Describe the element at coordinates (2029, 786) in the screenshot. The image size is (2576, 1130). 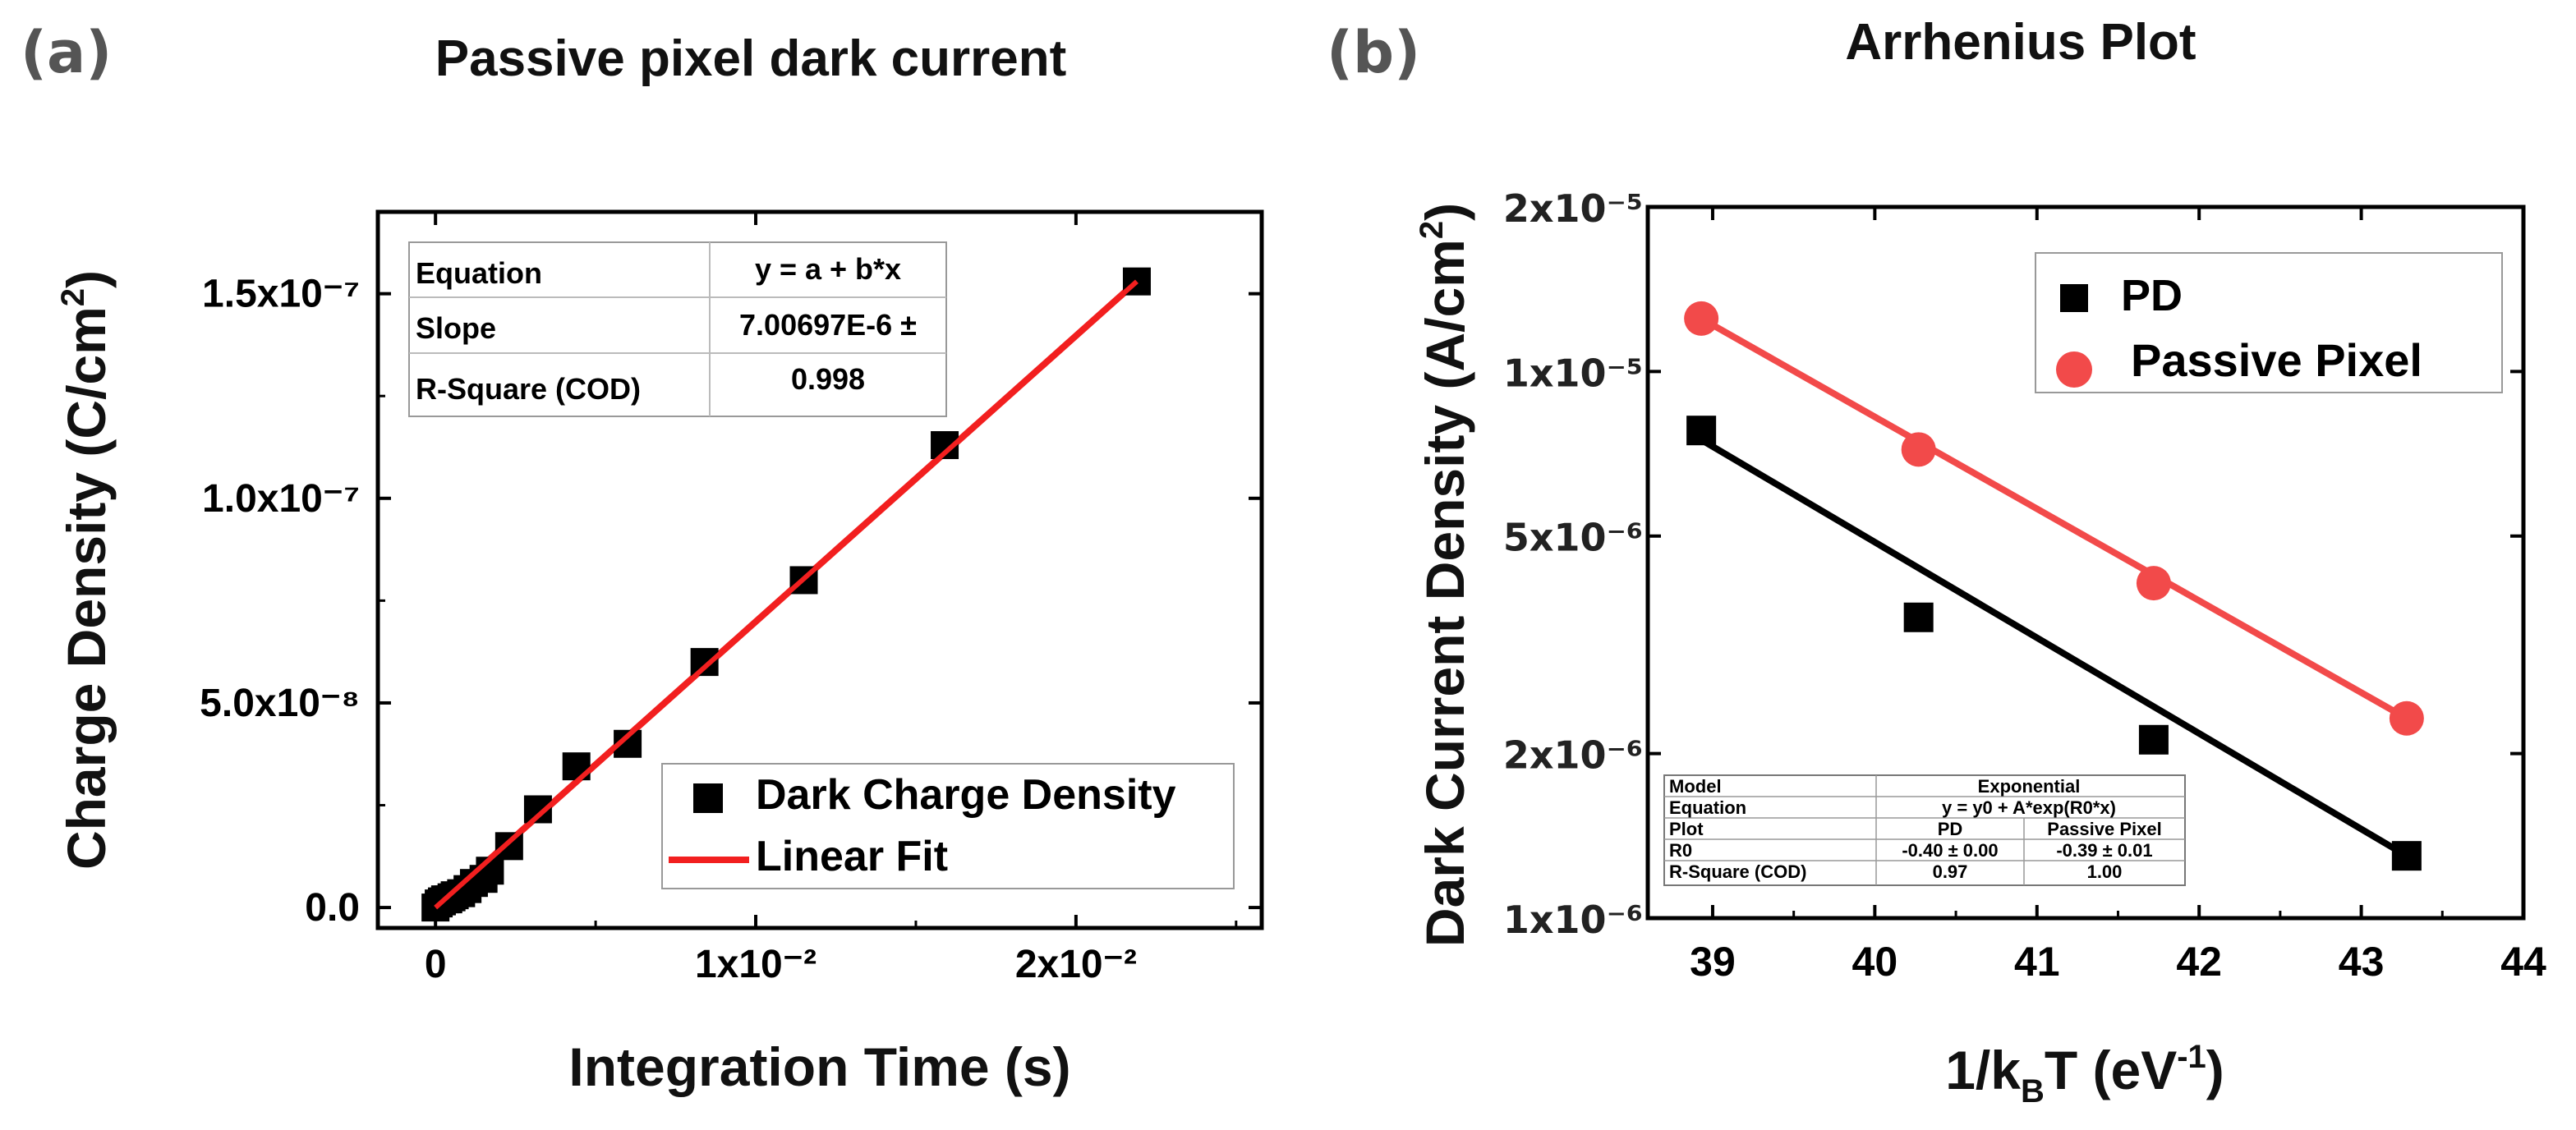
I see `fit-table-b-cell-0-1: Exponential` at that location.